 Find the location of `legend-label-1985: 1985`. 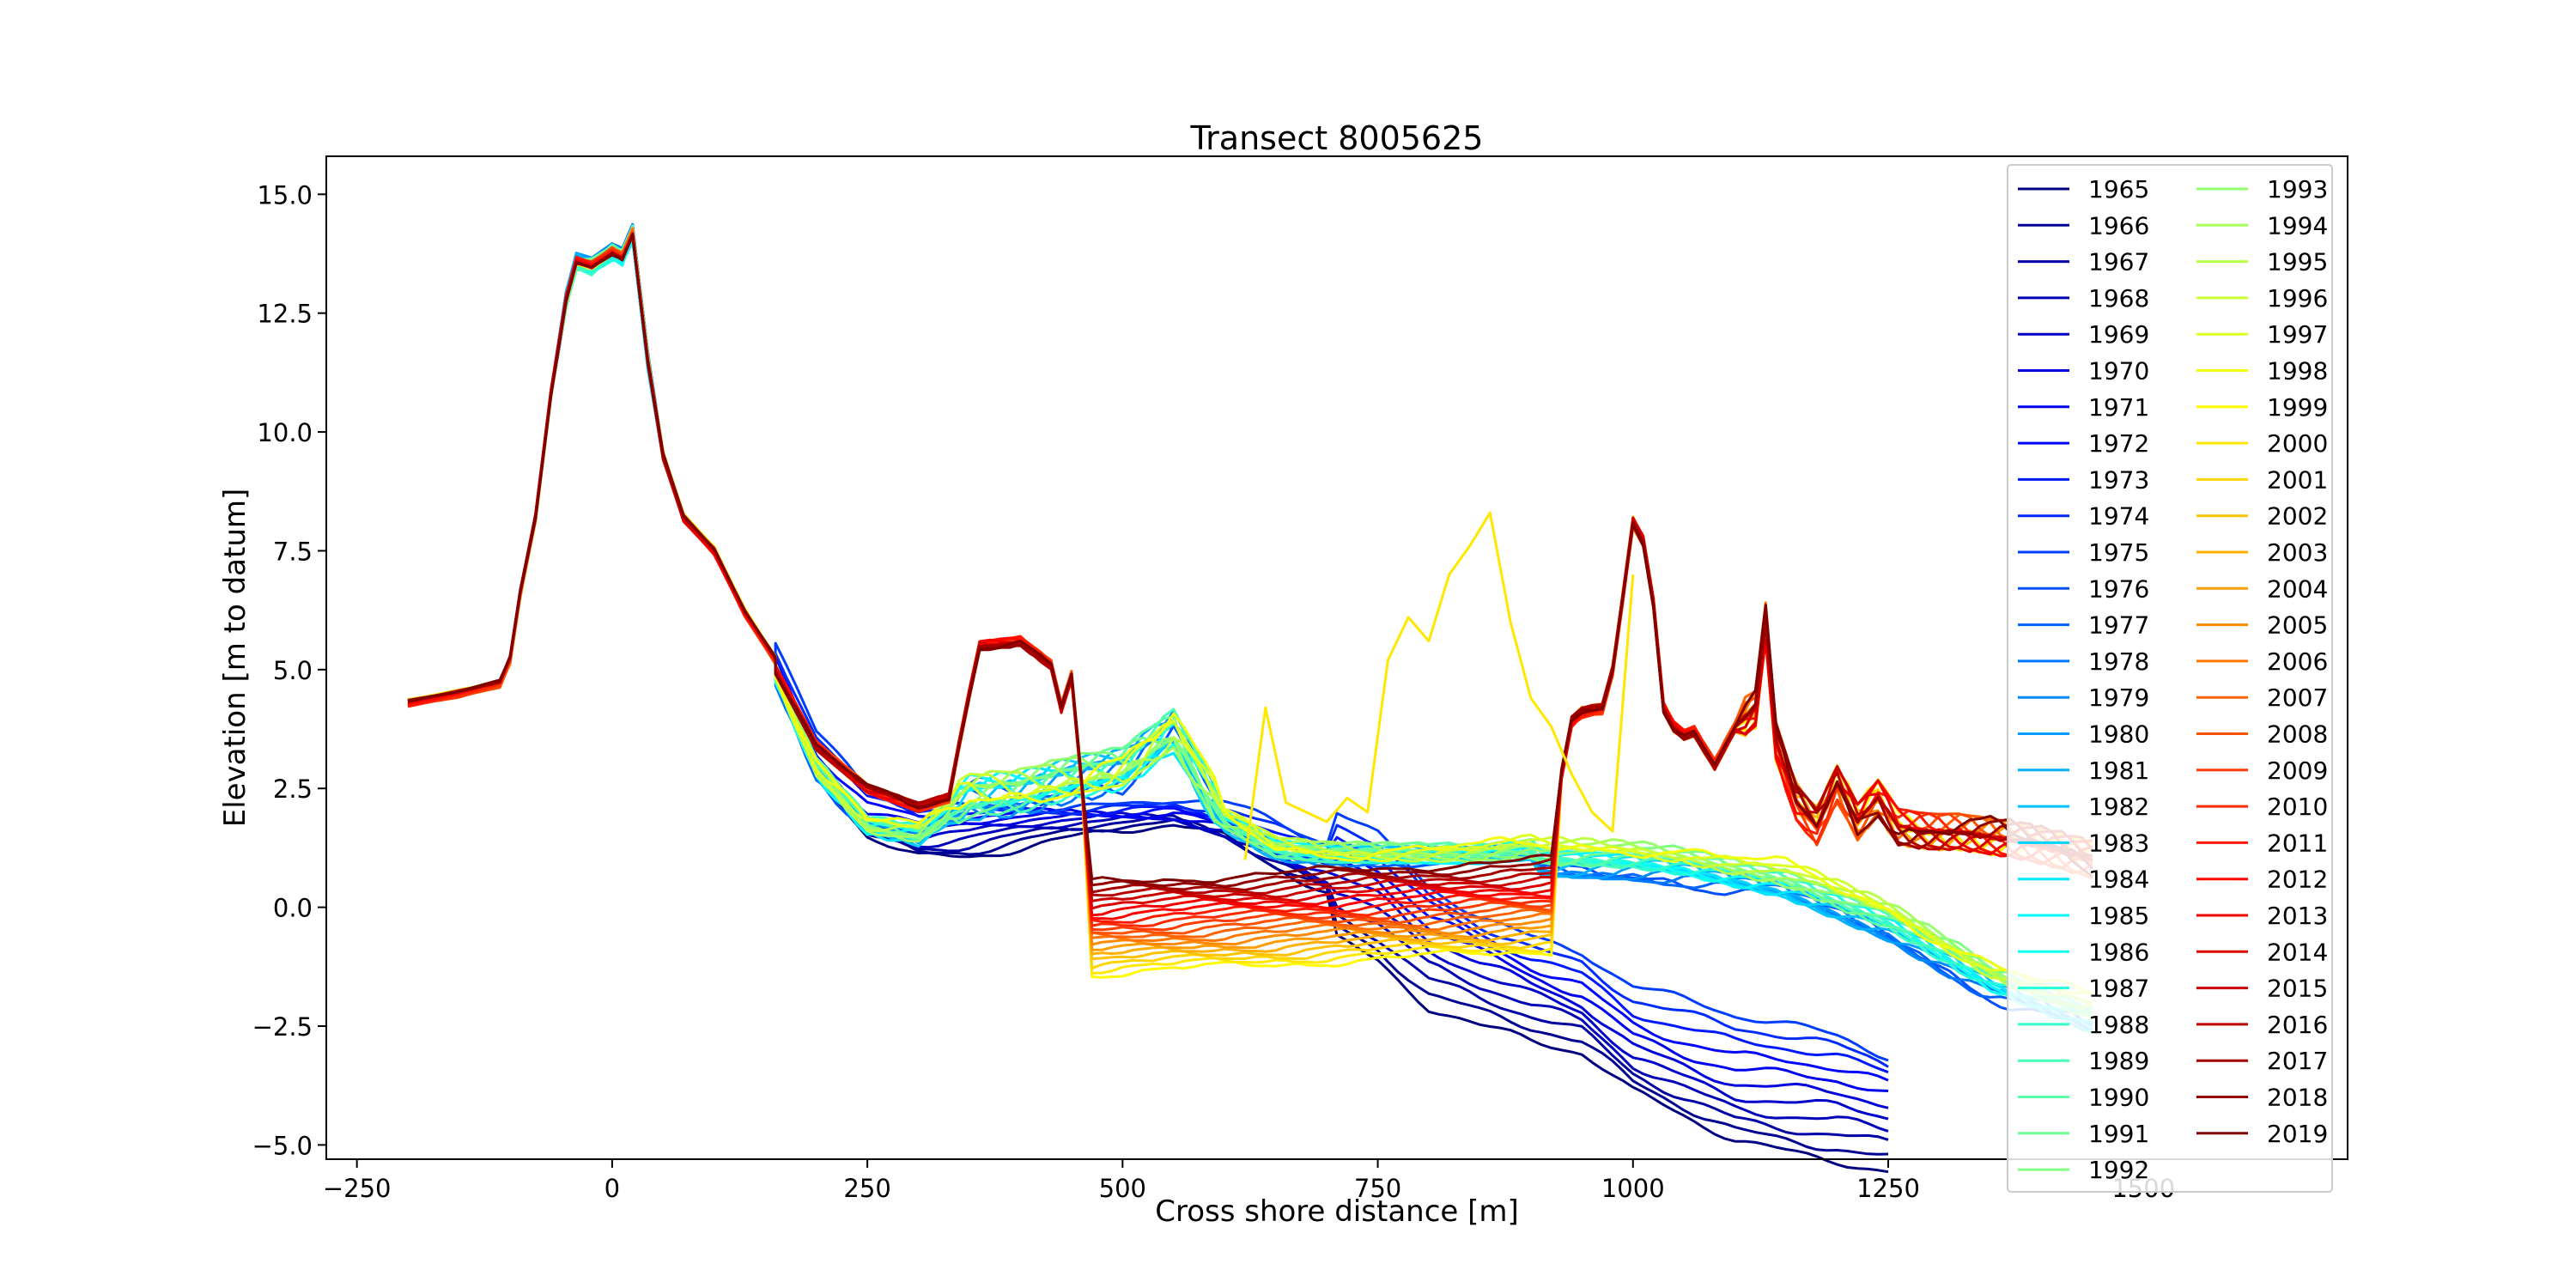

legend-label-1985: 1985 is located at coordinates (2119, 916).